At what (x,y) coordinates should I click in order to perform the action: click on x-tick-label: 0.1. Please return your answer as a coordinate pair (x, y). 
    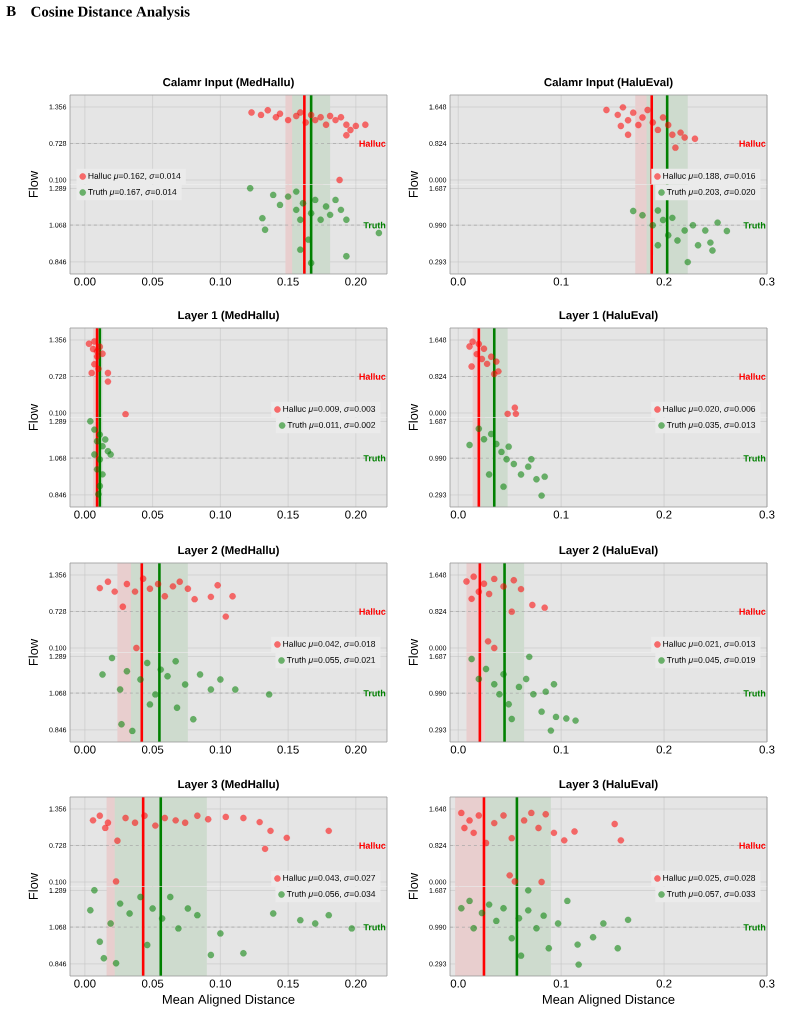
    Looking at the image, I should click on (561, 983).